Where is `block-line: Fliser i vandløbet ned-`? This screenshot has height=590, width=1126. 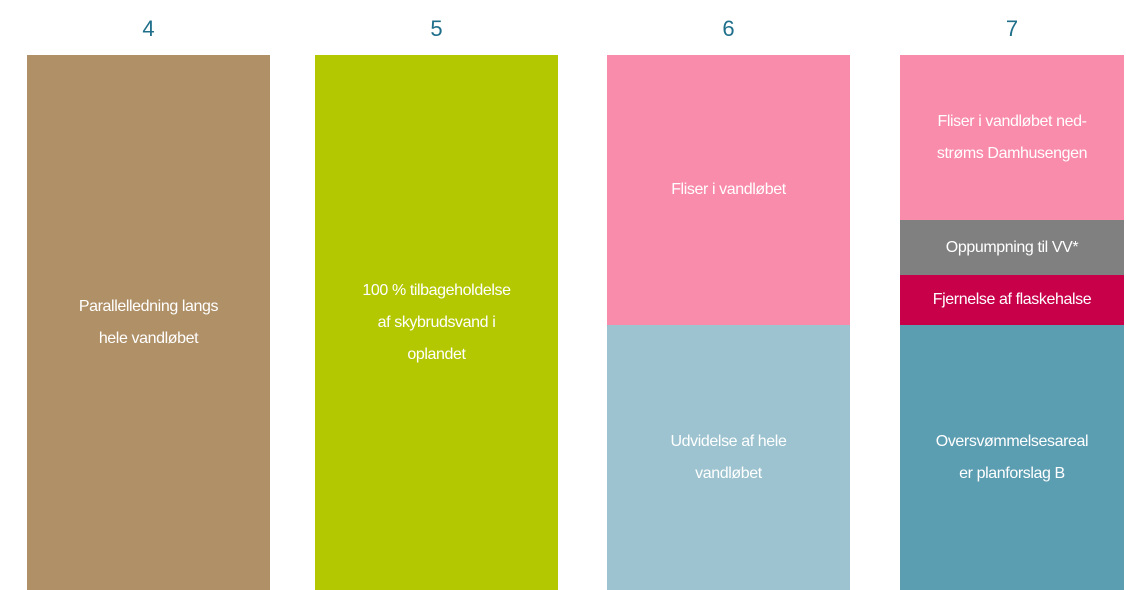
block-line: Fliser i vandløbet ned- is located at coordinates (1012, 121).